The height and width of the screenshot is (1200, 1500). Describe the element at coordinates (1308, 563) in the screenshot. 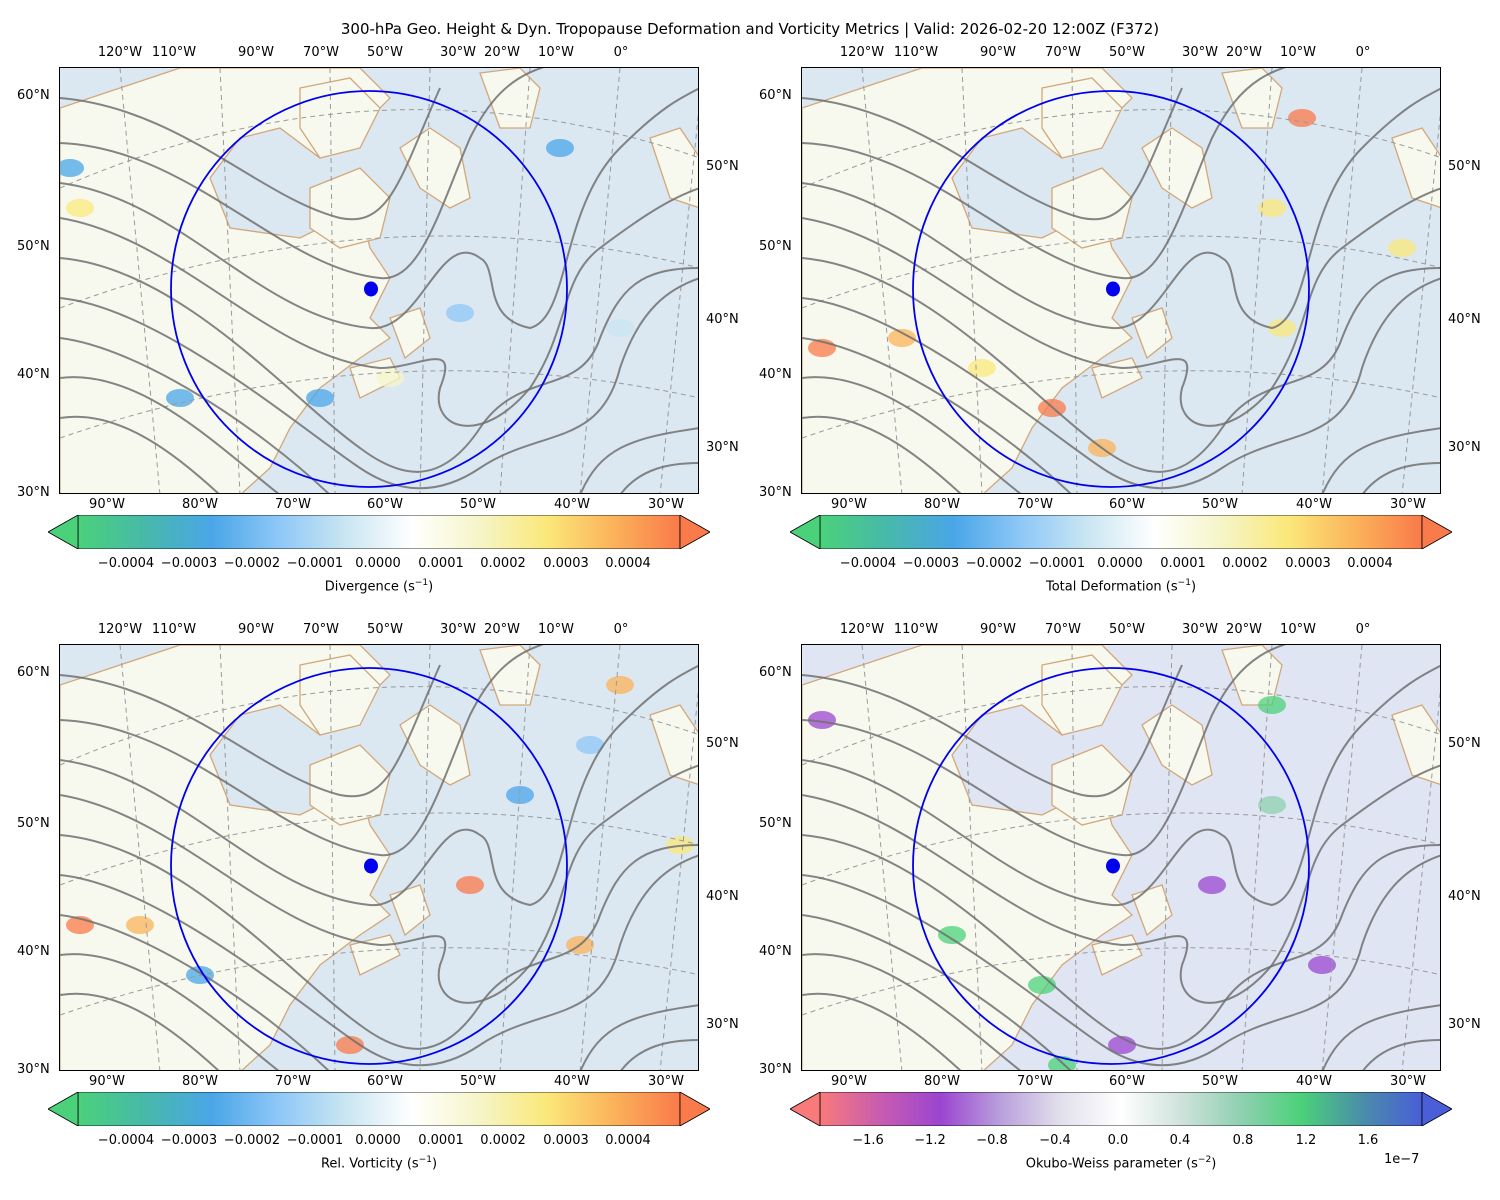

I see `colorbar-tick-label: 0.0003` at that location.